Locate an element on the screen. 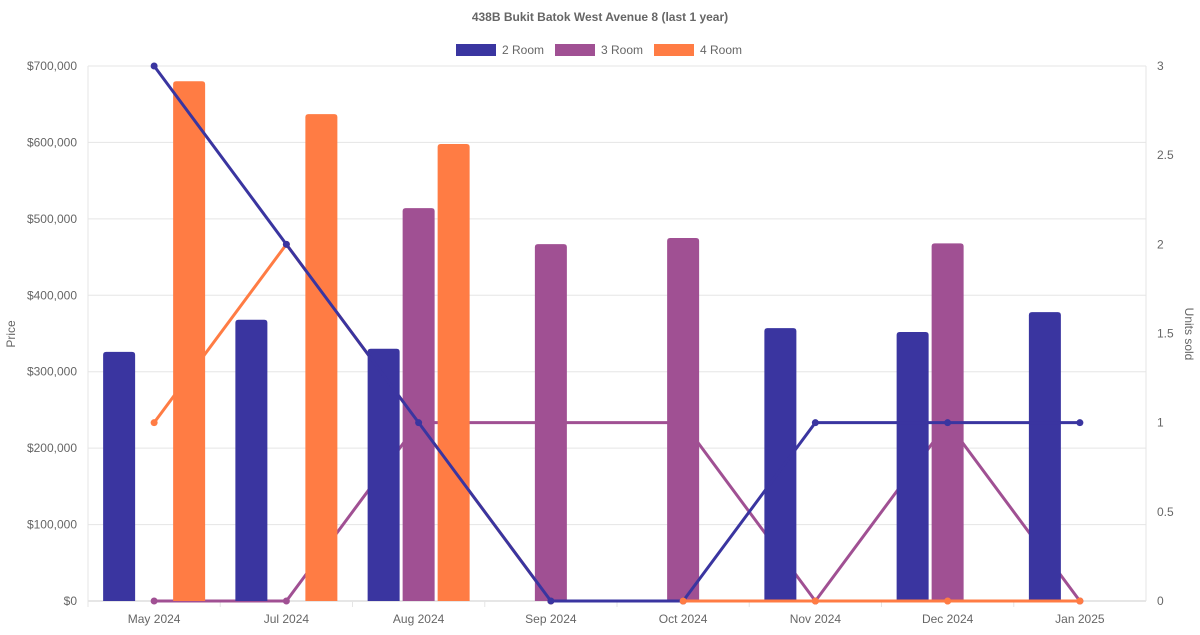  y-tick-label: $700,000 is located at coordinates (52, 66).